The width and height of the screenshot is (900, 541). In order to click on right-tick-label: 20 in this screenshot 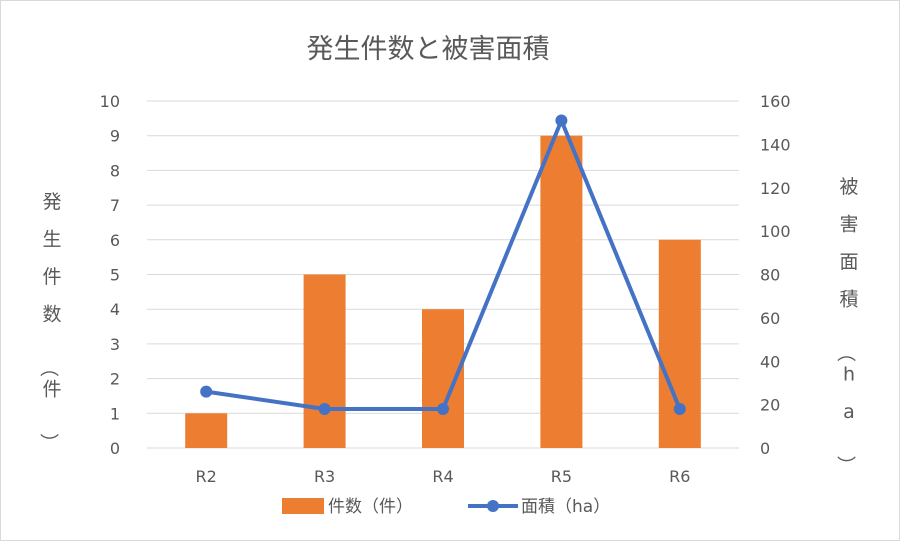, I will do `click(770, 405)`.